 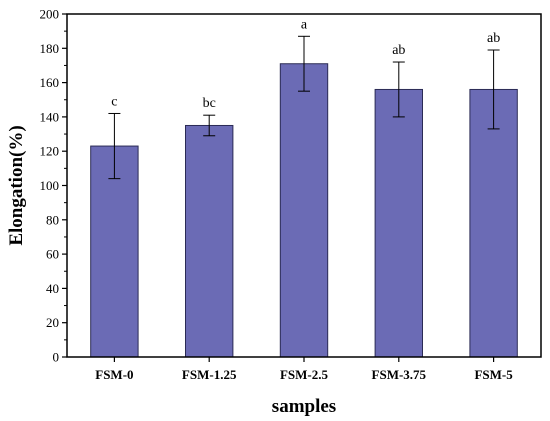 What do you see at coordinates (493, 374) in the screenshot?
I see `x-tick-label: FSM-5` at bounding box center [493, 374].